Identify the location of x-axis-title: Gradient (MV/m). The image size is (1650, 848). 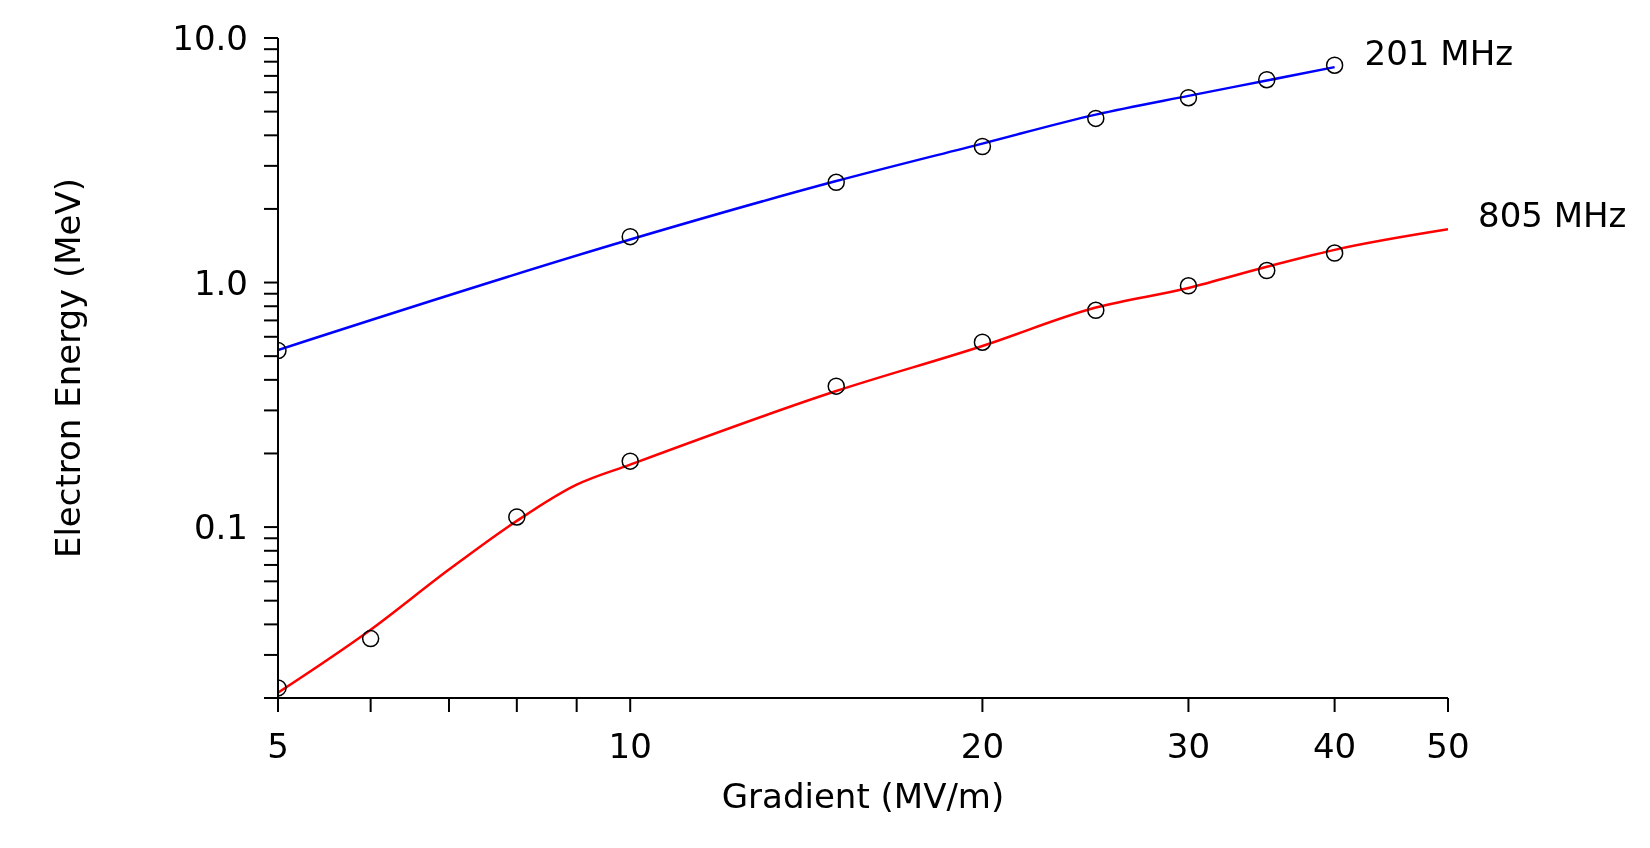
(863, 796).